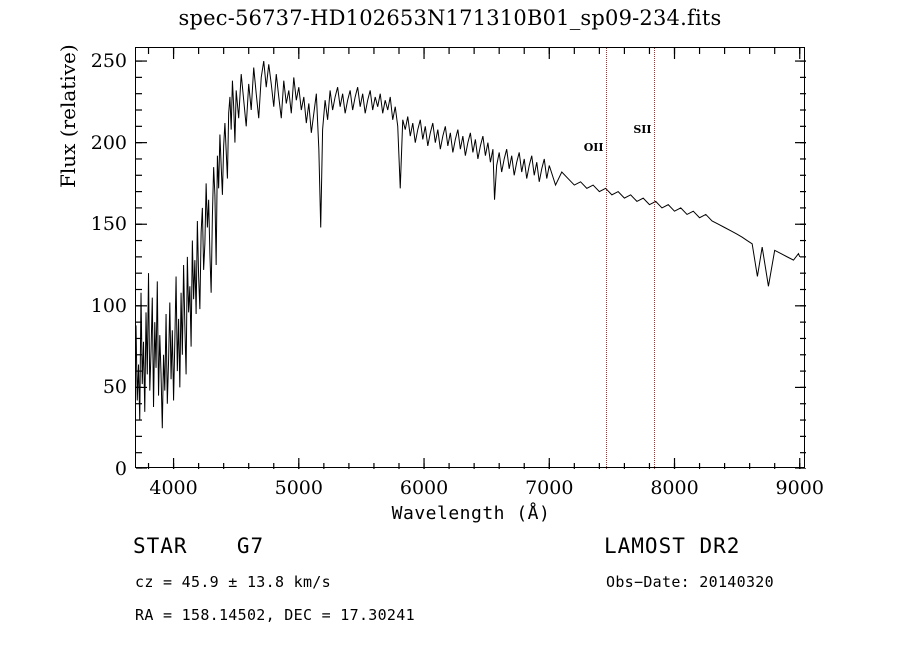 The image size is (900, 650). Describe the element at coordinates (674, 488) in the screenshot. I see `x-tick-label-8000: 8000` at that location.